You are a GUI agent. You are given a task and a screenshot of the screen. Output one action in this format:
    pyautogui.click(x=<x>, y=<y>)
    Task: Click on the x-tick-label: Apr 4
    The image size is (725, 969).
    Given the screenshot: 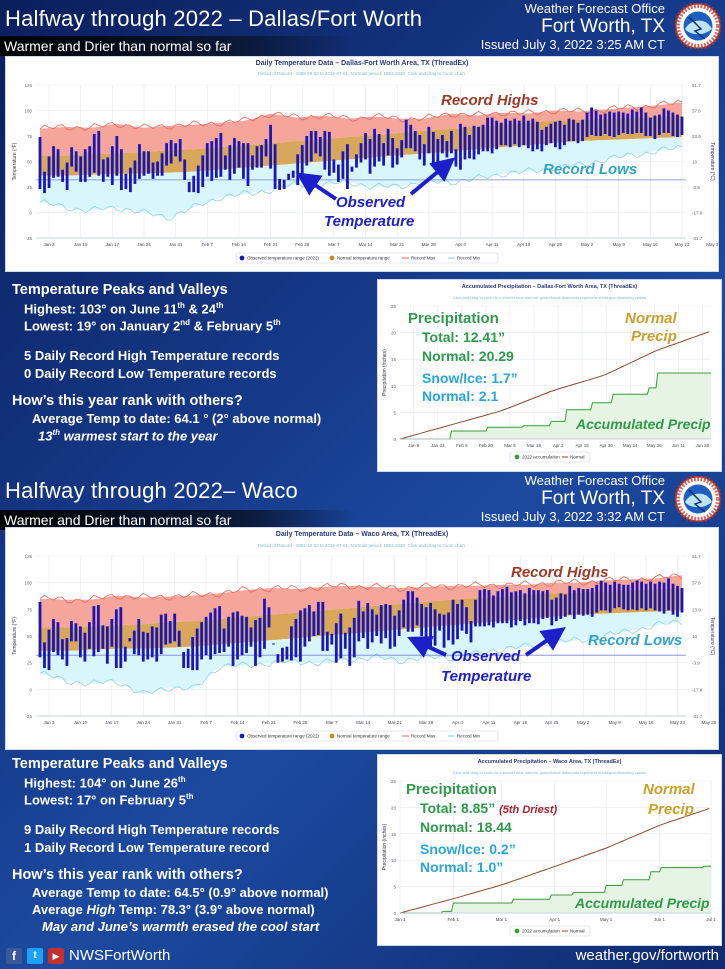 What is the action you would take?
    pyautogui.click(x=460, y=244)
    